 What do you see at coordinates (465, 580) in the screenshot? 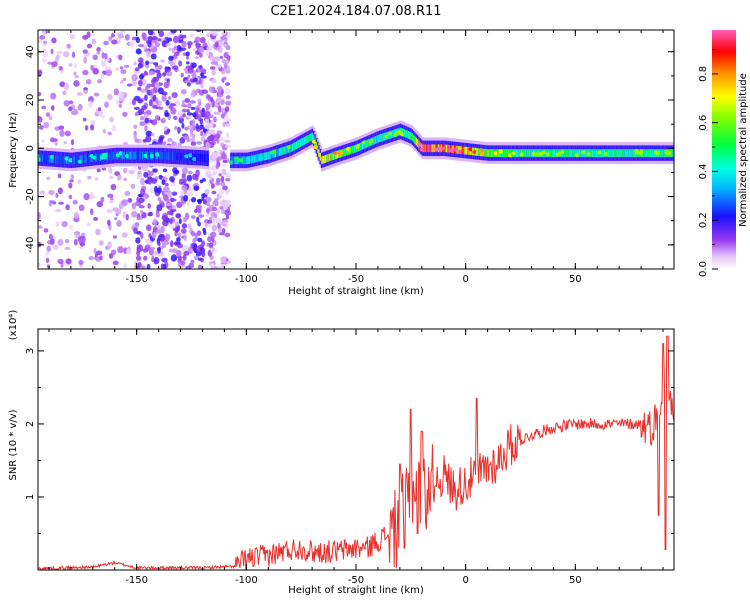
I see `x-tick-label: 0` at bounding box center [465, 580].